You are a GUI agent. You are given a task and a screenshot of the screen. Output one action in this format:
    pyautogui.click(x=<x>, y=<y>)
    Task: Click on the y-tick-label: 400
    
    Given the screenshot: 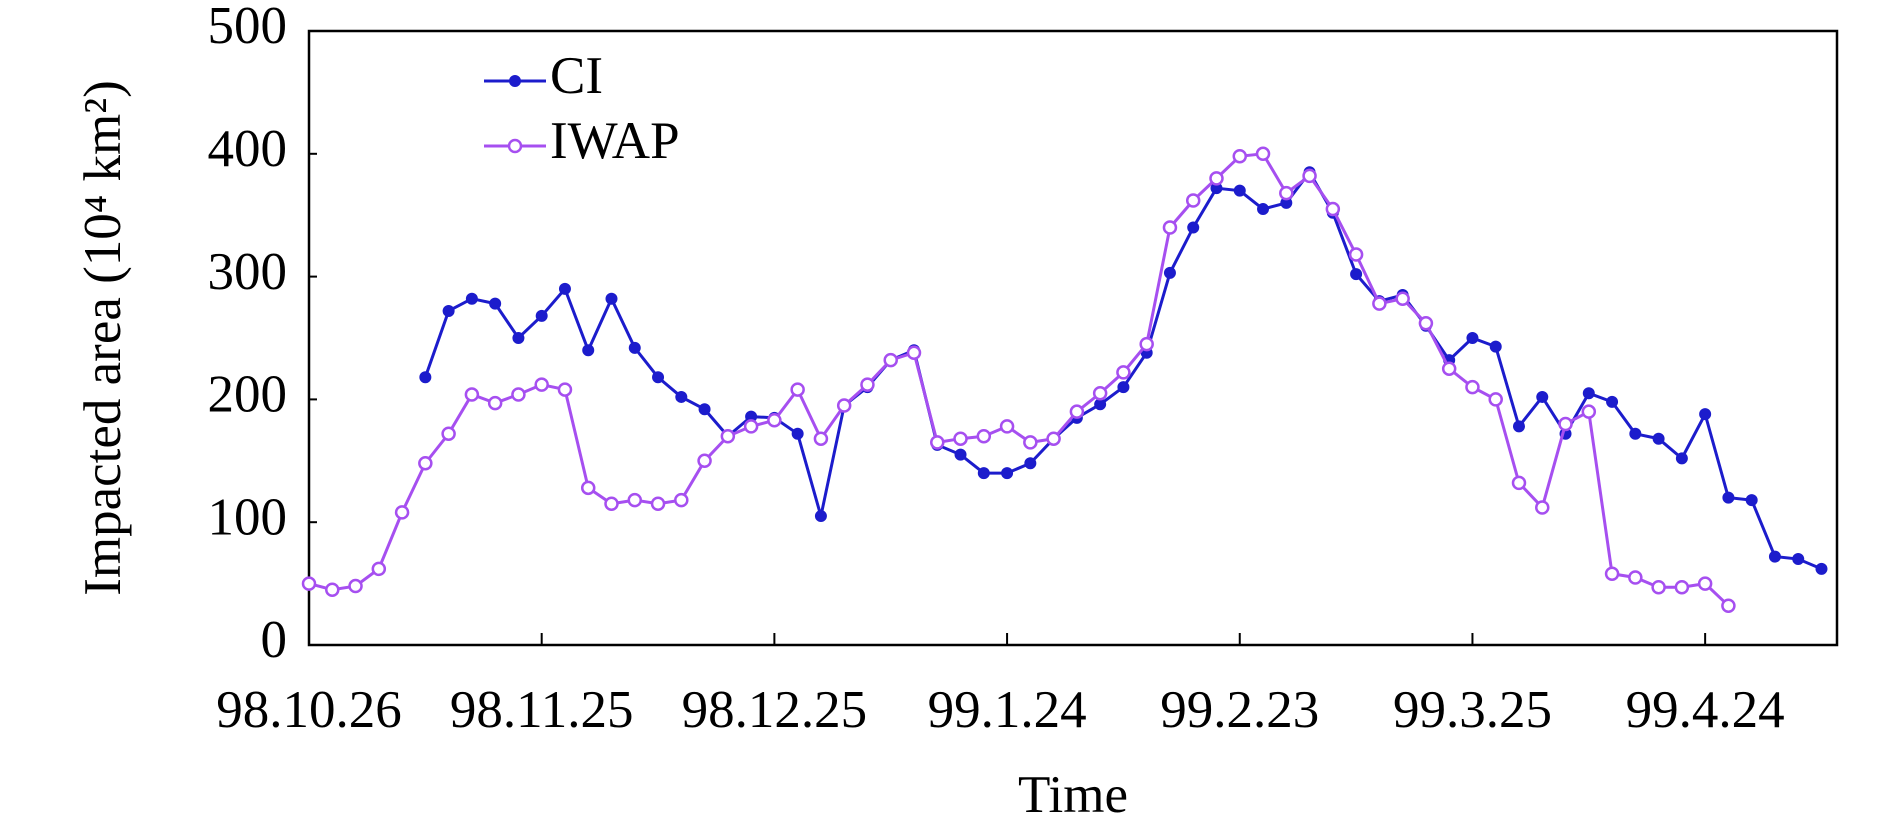 What is the action you would take?
    pyautogui.click(x=248, y=149)
    